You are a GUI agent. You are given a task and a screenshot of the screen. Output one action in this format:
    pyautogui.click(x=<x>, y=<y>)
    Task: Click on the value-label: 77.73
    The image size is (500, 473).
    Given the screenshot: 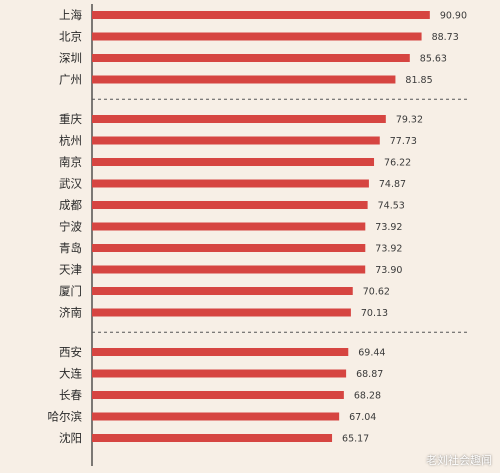 What is the action you would take?
    pyautogui.click(x=403, y=141)
    